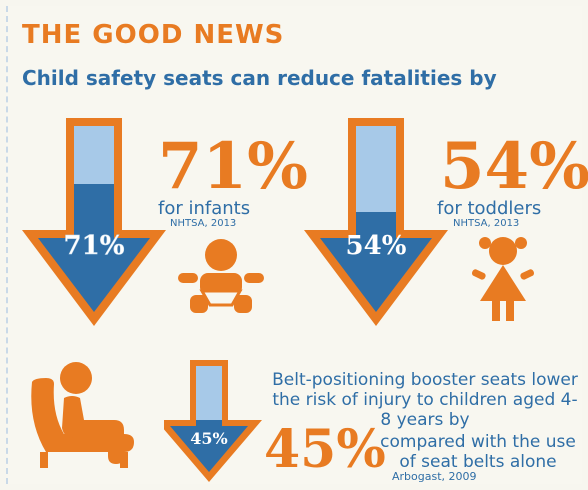 This screenshot has height=490, width=588. What do you see at coordinates (82, 415) in the screenshot?
I see `seated-person-icon` at bounding box center [82, 415].